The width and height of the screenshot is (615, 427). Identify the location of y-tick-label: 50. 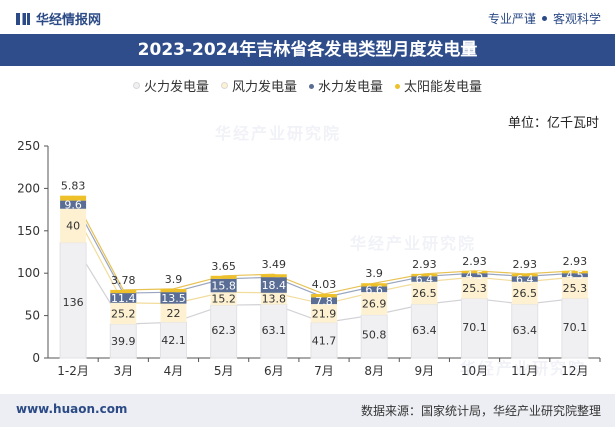
(32, 316).